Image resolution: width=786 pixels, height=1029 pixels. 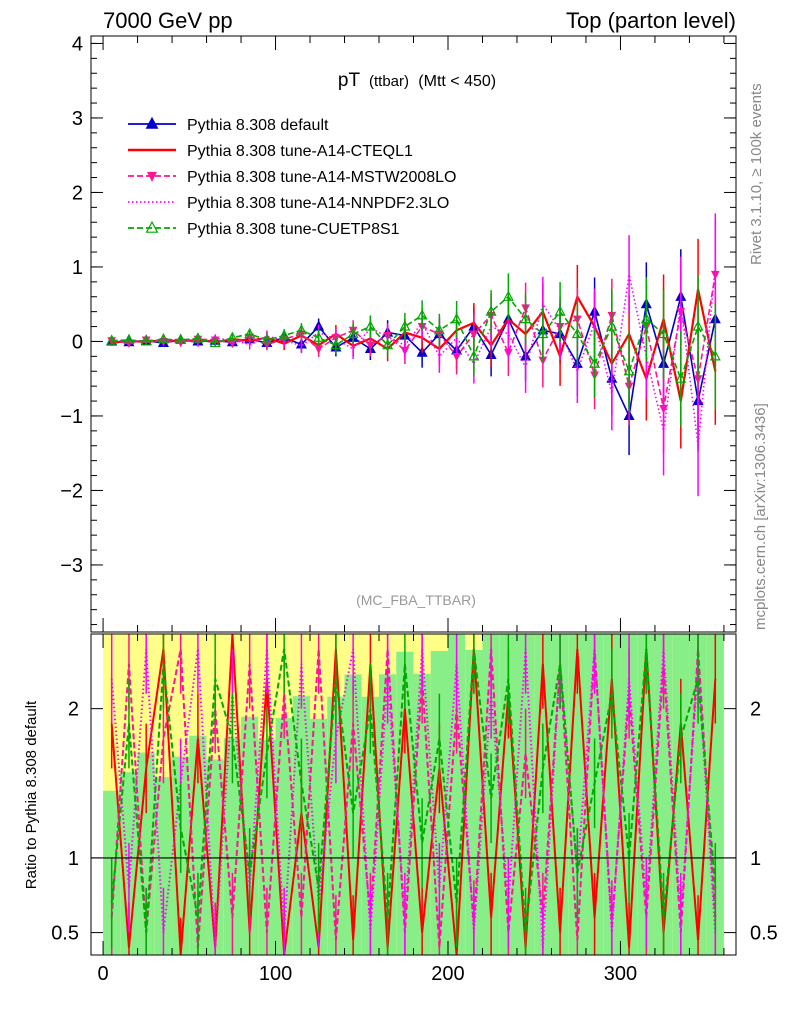 What do you see at coordinates (416, 600) in the screenshot?
I see `analysis-label: (MC_FBA_TTBAR)` at bounding box center [416, 600].